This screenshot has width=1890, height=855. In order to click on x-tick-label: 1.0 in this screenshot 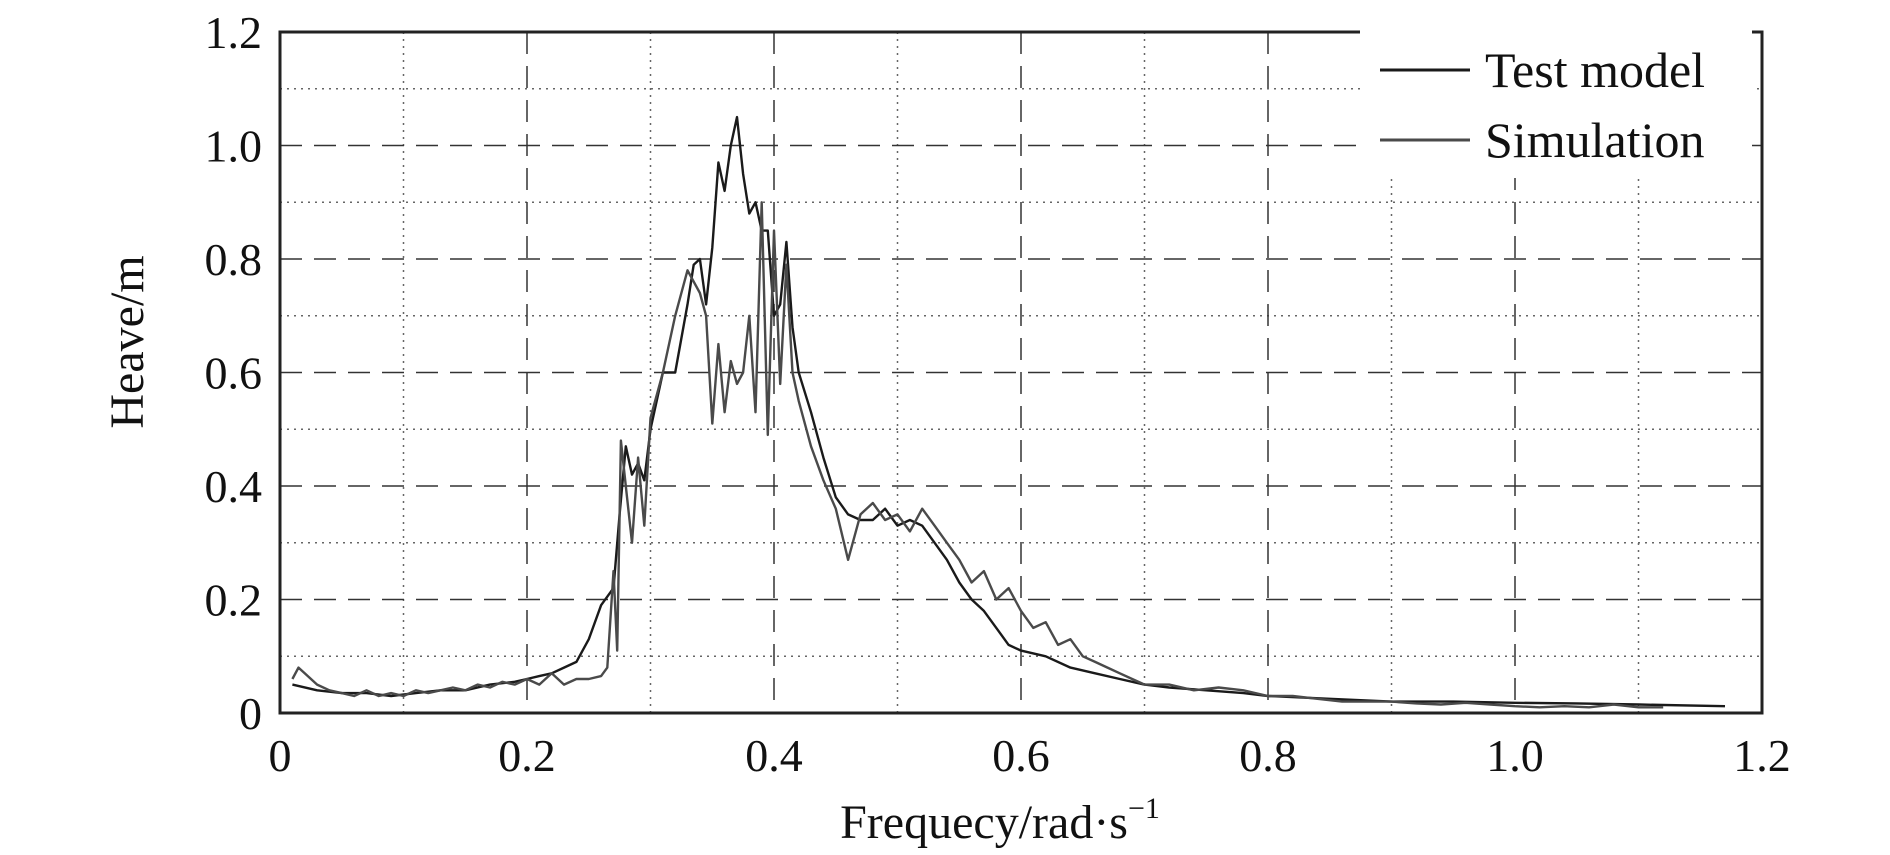, I will do `click(1515, 755)`.